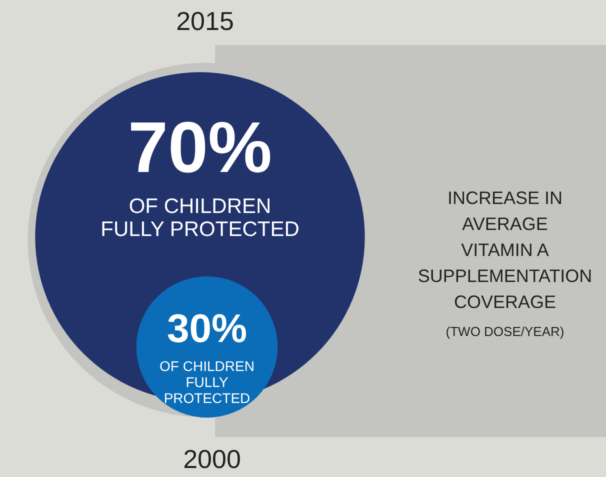 This screenshot has width=606, height=477. I want to click on data-label: 30%, so click(207, 329).